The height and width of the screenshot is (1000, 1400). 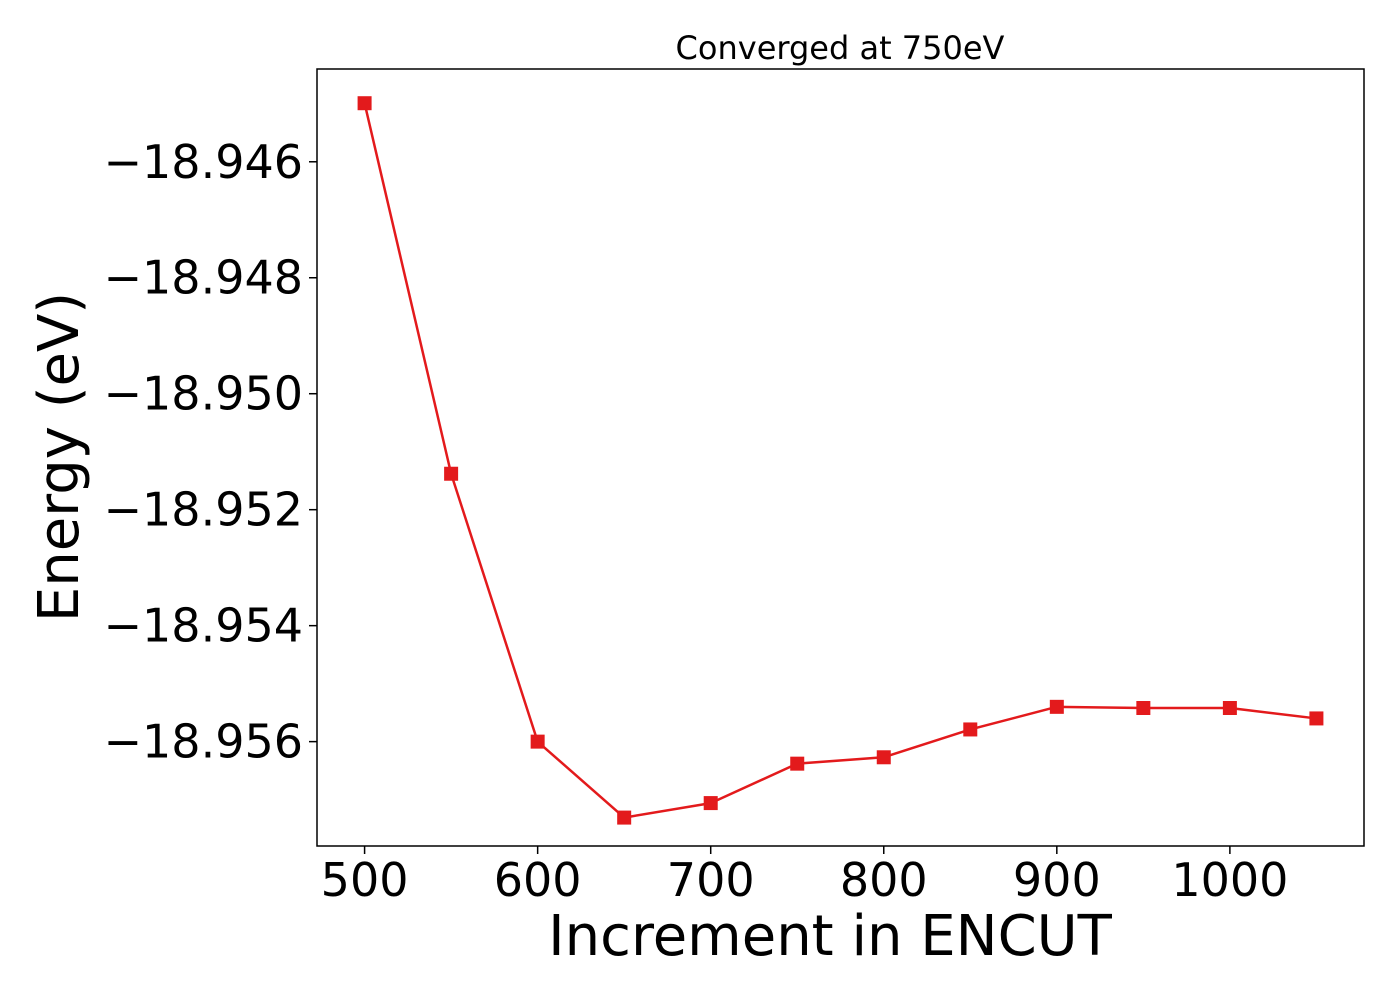 I want to click on x-tick-label: 1000, so click(x=1229, y=880).